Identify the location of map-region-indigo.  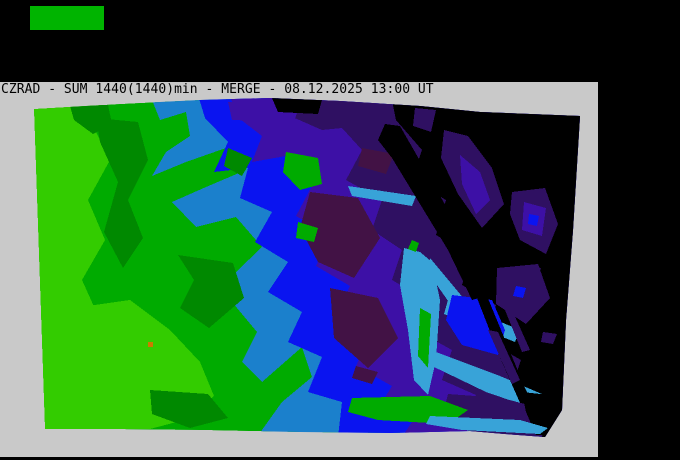
(475, 184).